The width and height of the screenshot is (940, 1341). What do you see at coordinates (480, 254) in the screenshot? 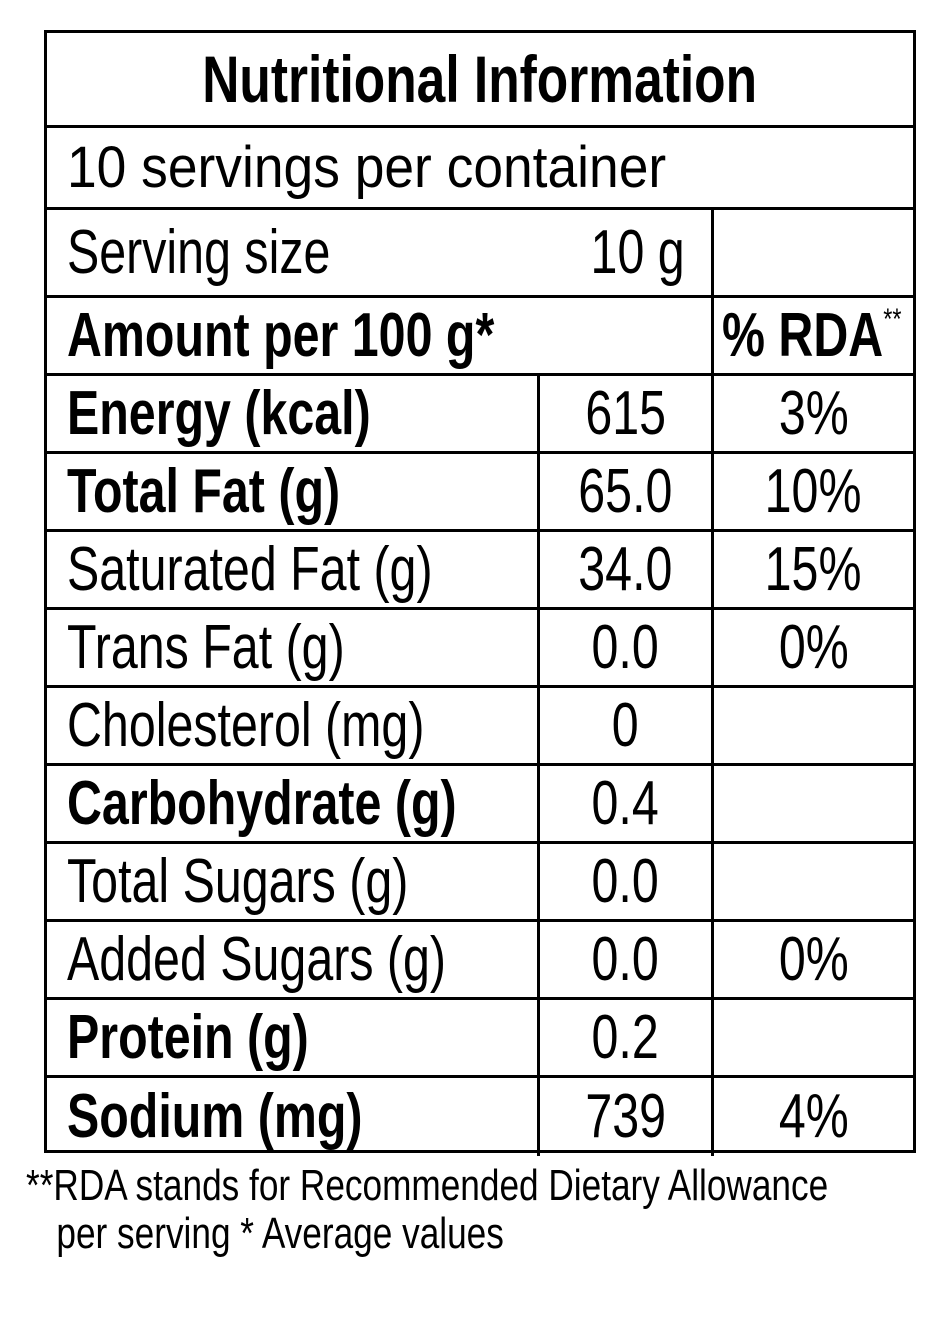
I see `serving-size-row: Serving size 10 g` at bounding box center [480, 254].